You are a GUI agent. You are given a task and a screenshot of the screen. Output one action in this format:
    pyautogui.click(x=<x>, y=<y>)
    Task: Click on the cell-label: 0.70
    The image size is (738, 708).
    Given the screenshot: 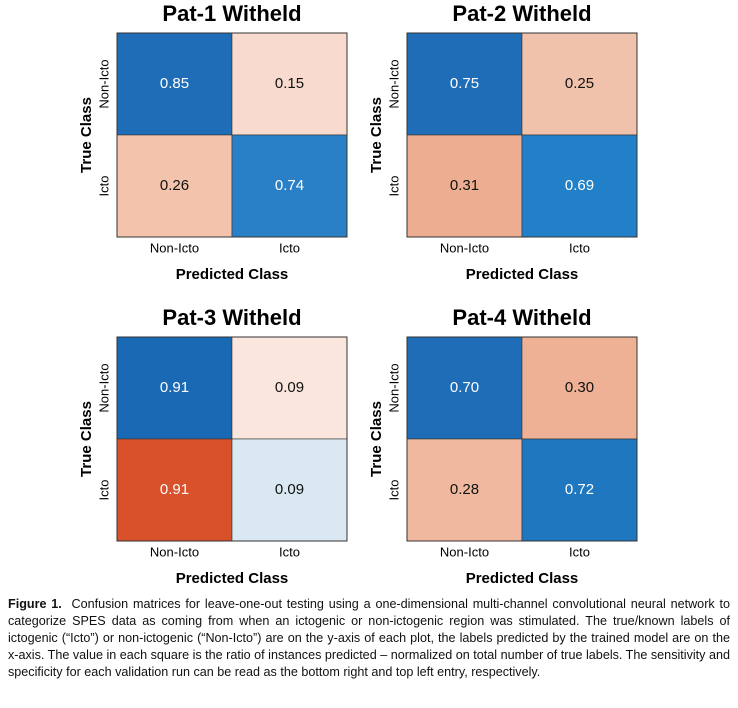 What is the action you would take?
    pyautogui.click(x=464, y=387)
    